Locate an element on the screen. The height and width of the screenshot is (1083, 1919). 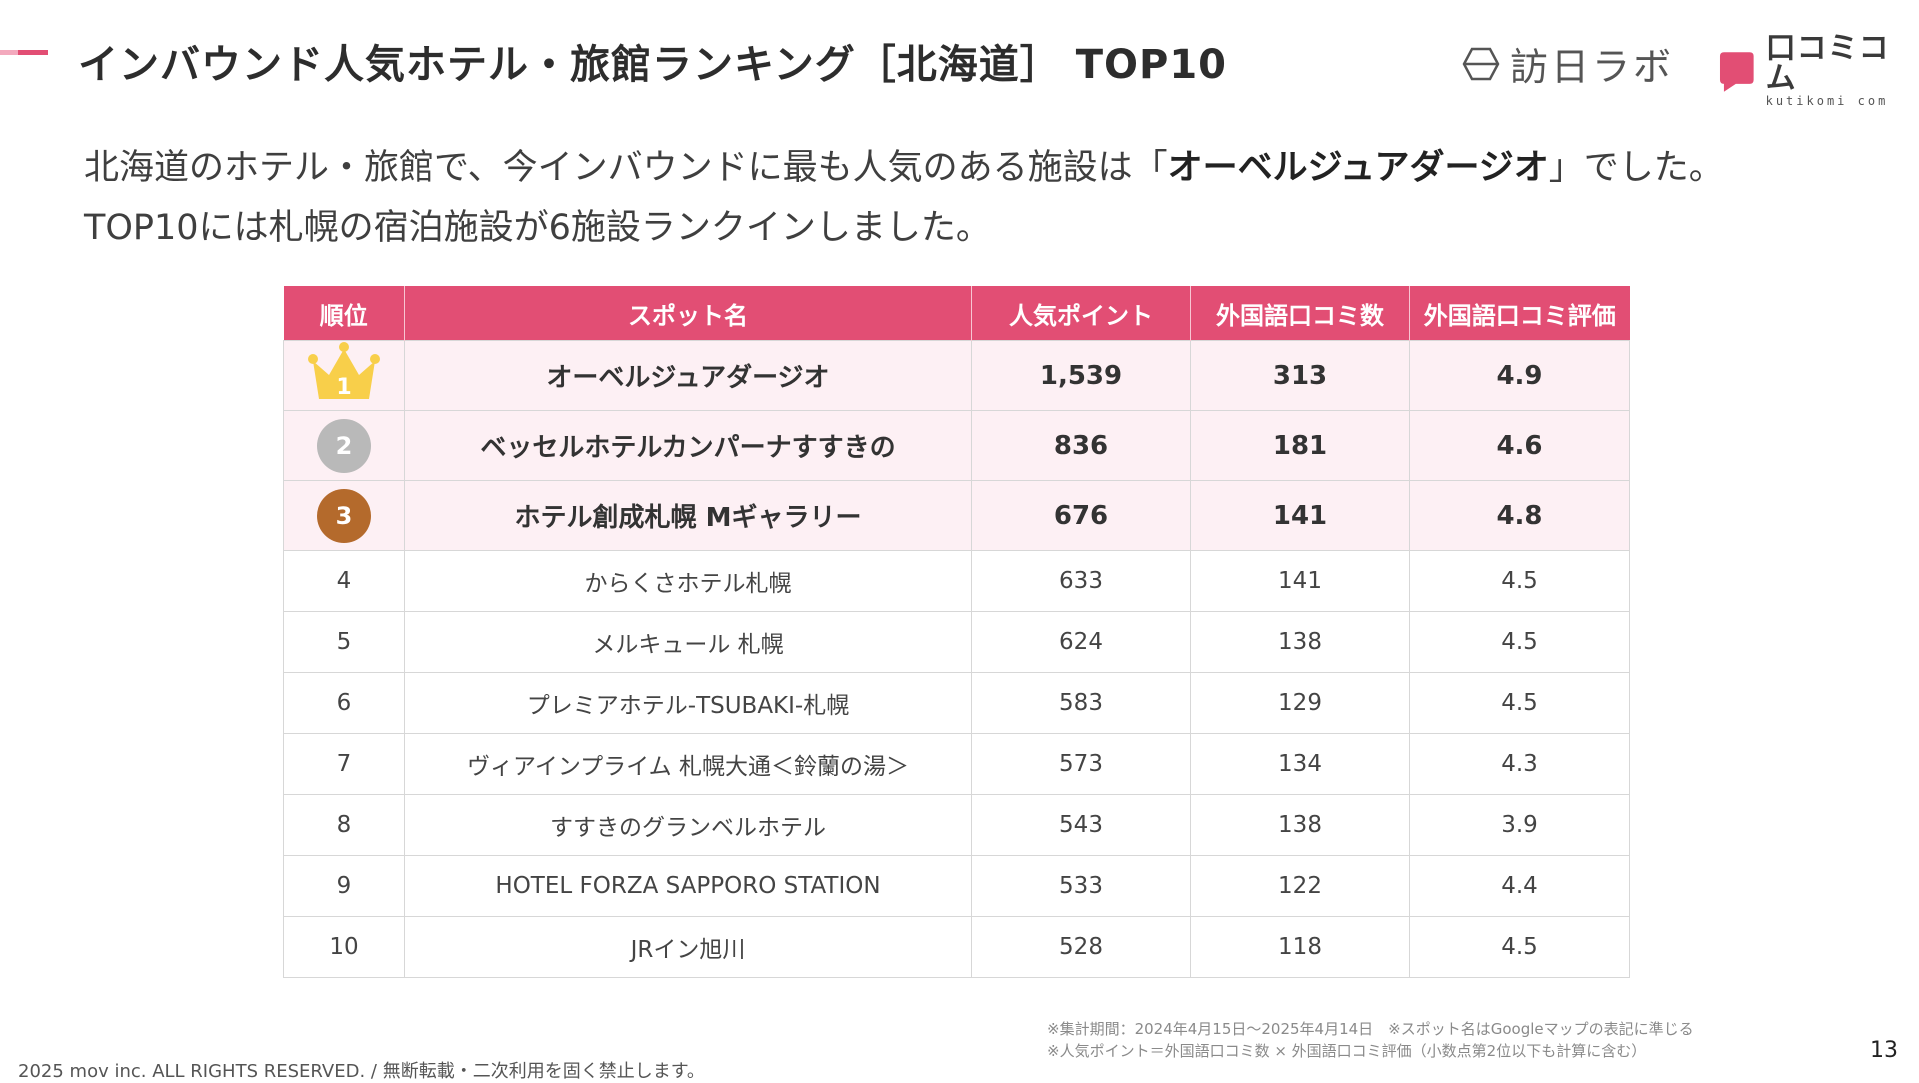
header-foreign-review-rating: 外国語口コミ評価 is located at coordinates (1519, 313).